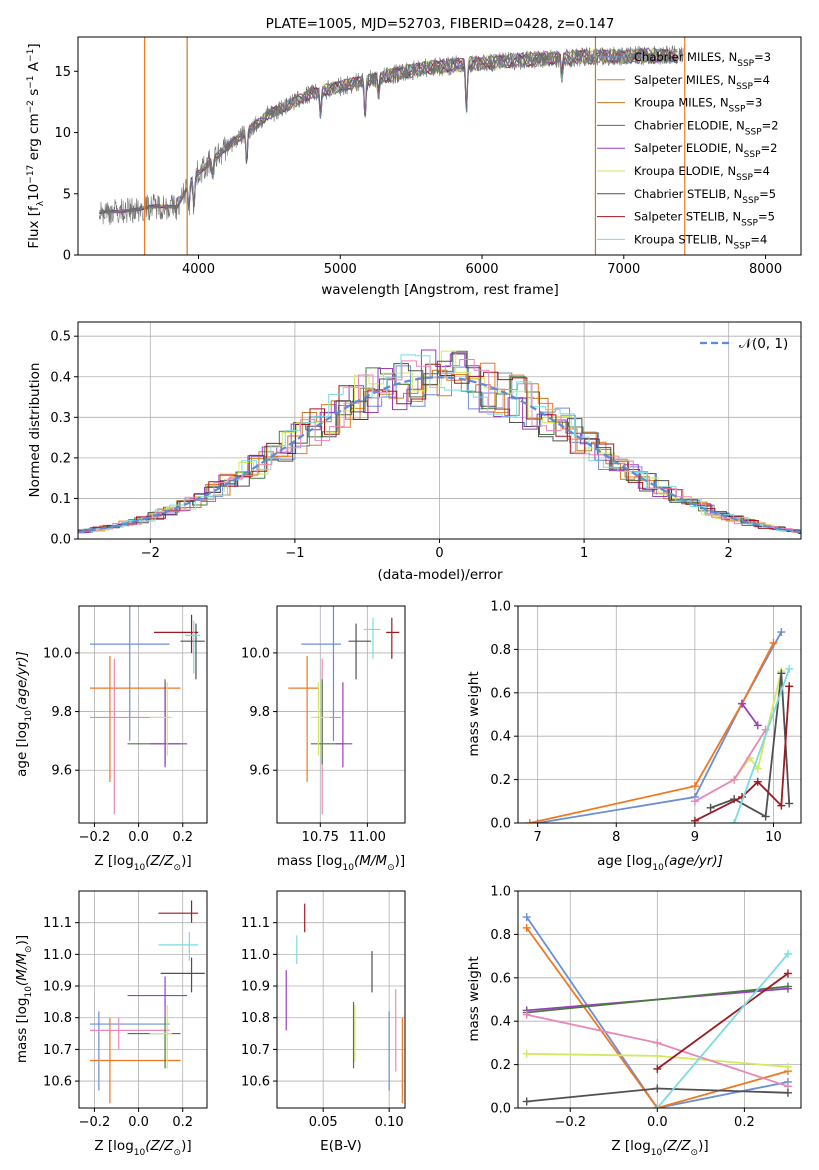 The height and width of the screenshot is (1170, 819). Describe the element at coordinates (60, 418) in the screenshot. I see `y-tick-label: 0.3` at that location.